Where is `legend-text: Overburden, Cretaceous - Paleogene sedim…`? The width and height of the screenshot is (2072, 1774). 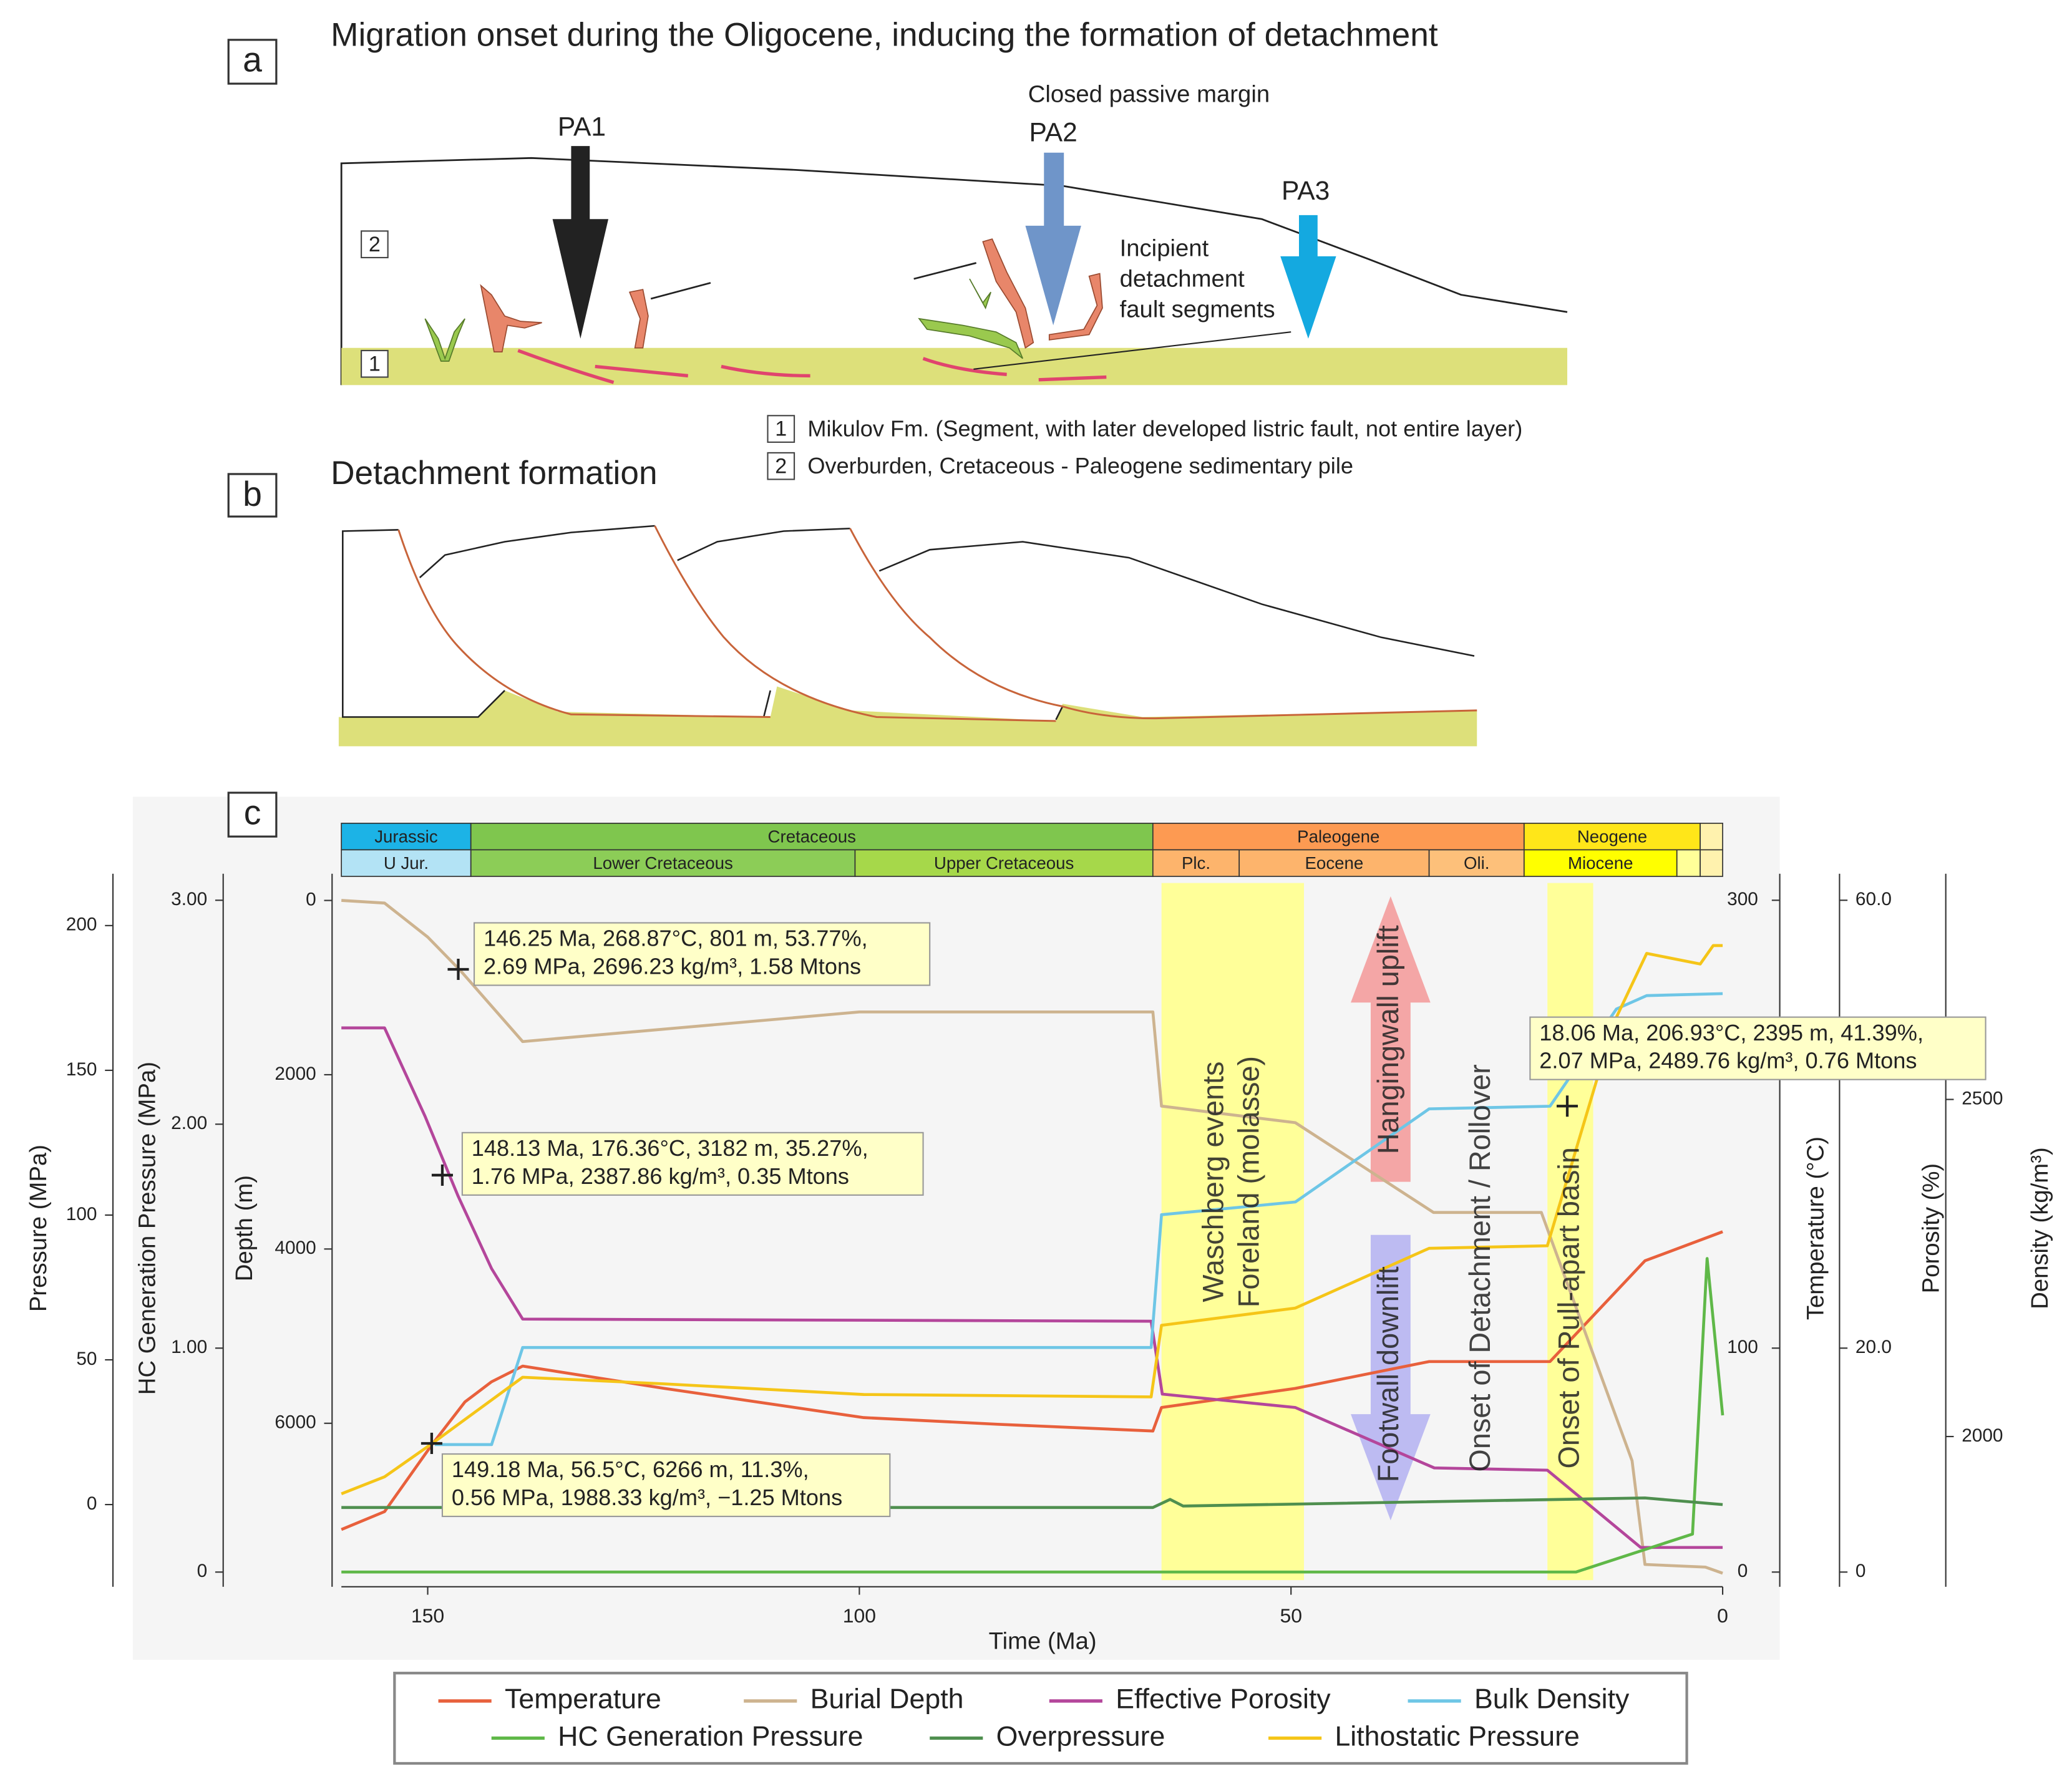 legend-text: Overburden, Cretaceous - Paleogene sedim… is located at coordinates (1080, 465).